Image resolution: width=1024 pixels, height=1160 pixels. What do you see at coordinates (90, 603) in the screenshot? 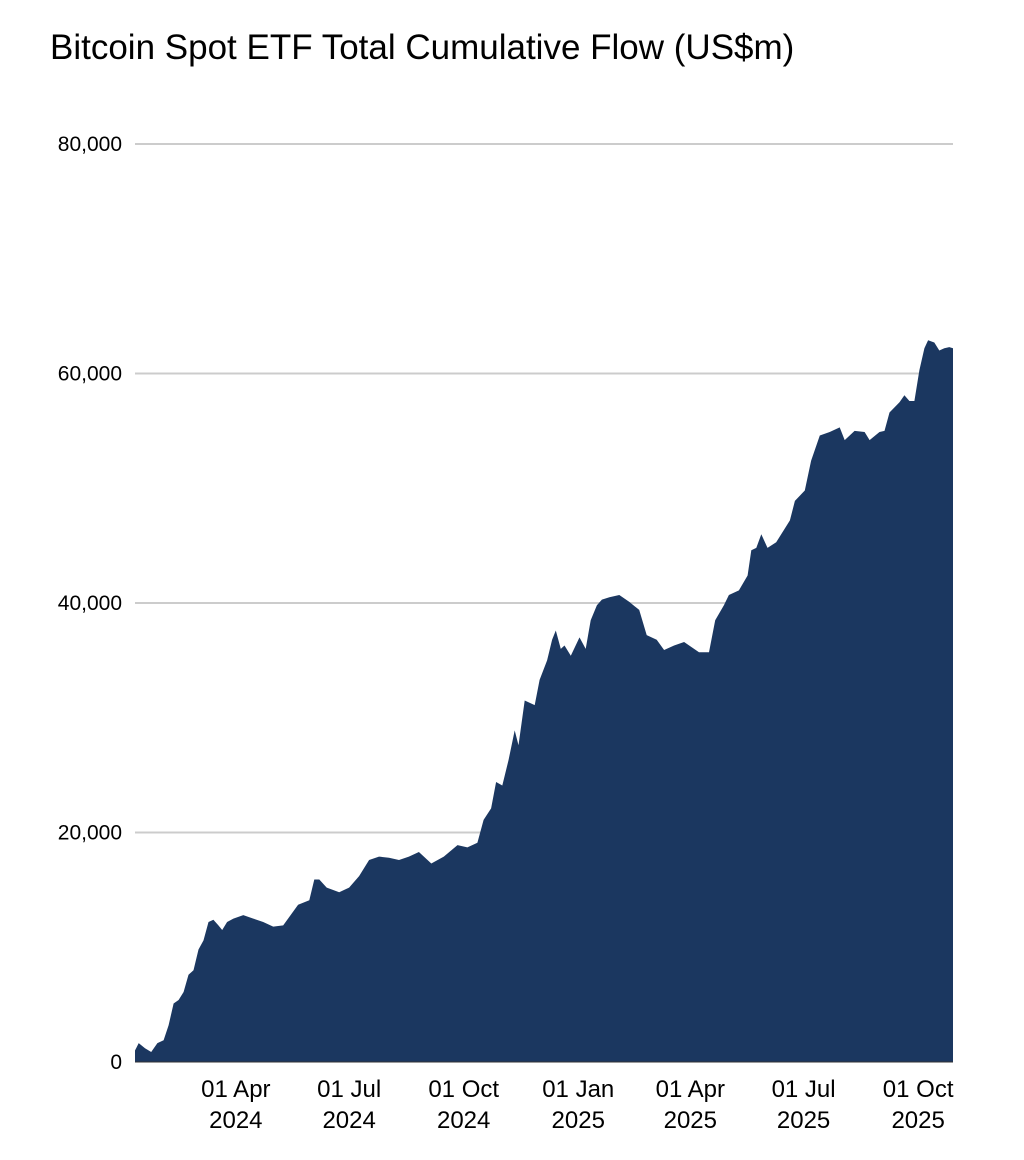
I see `y-tick-label: 40,000` at bounding box center [90, 603].